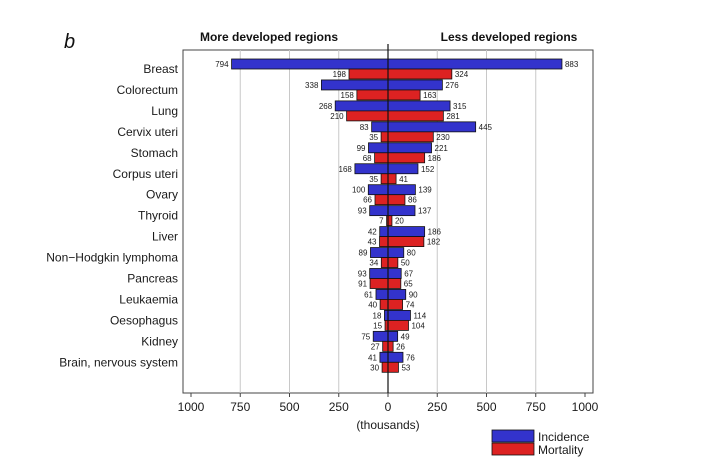 This screenshot has width=727, height=461. What do you see at coordinates (348, 95) in the screenshot?
I see `data-label: 158` at bounding box center [348, 95].